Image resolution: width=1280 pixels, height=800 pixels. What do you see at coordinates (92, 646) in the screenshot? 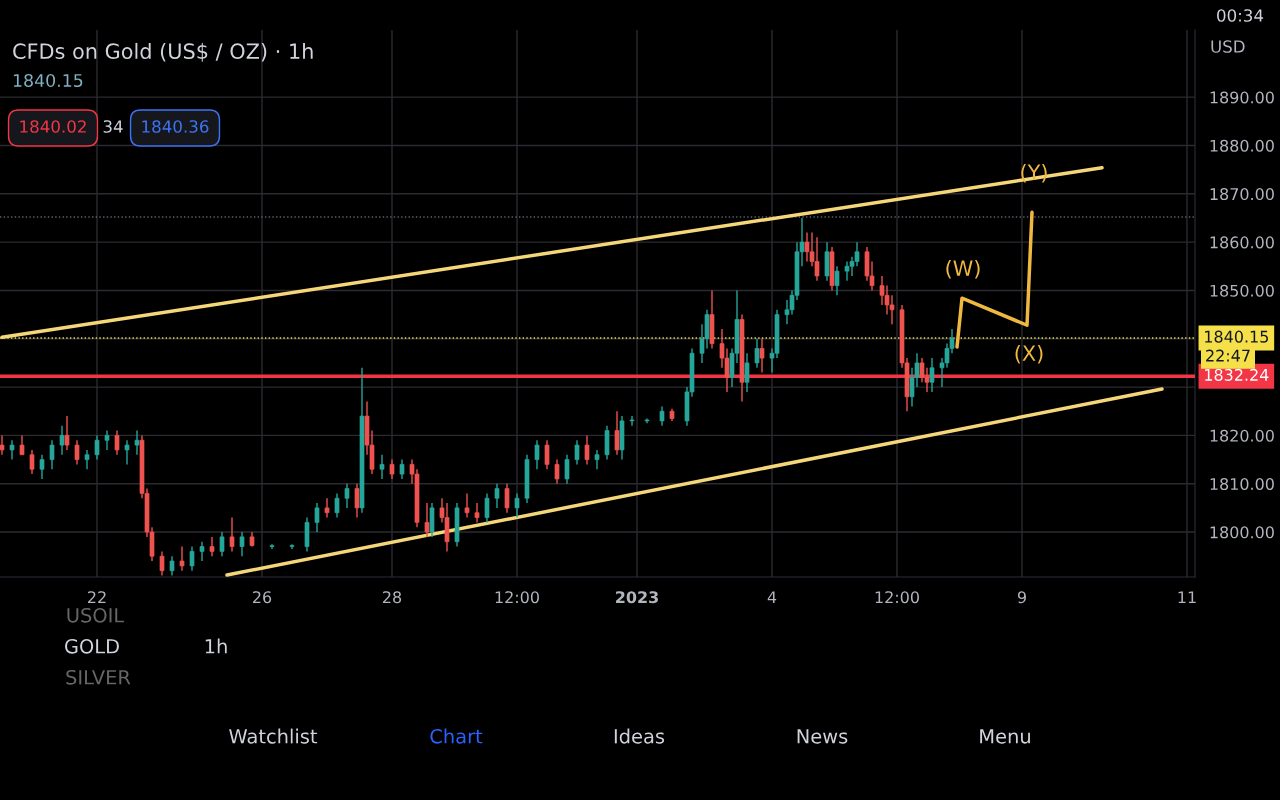
I see `text: GOLD` at bounding box center [92, 646].